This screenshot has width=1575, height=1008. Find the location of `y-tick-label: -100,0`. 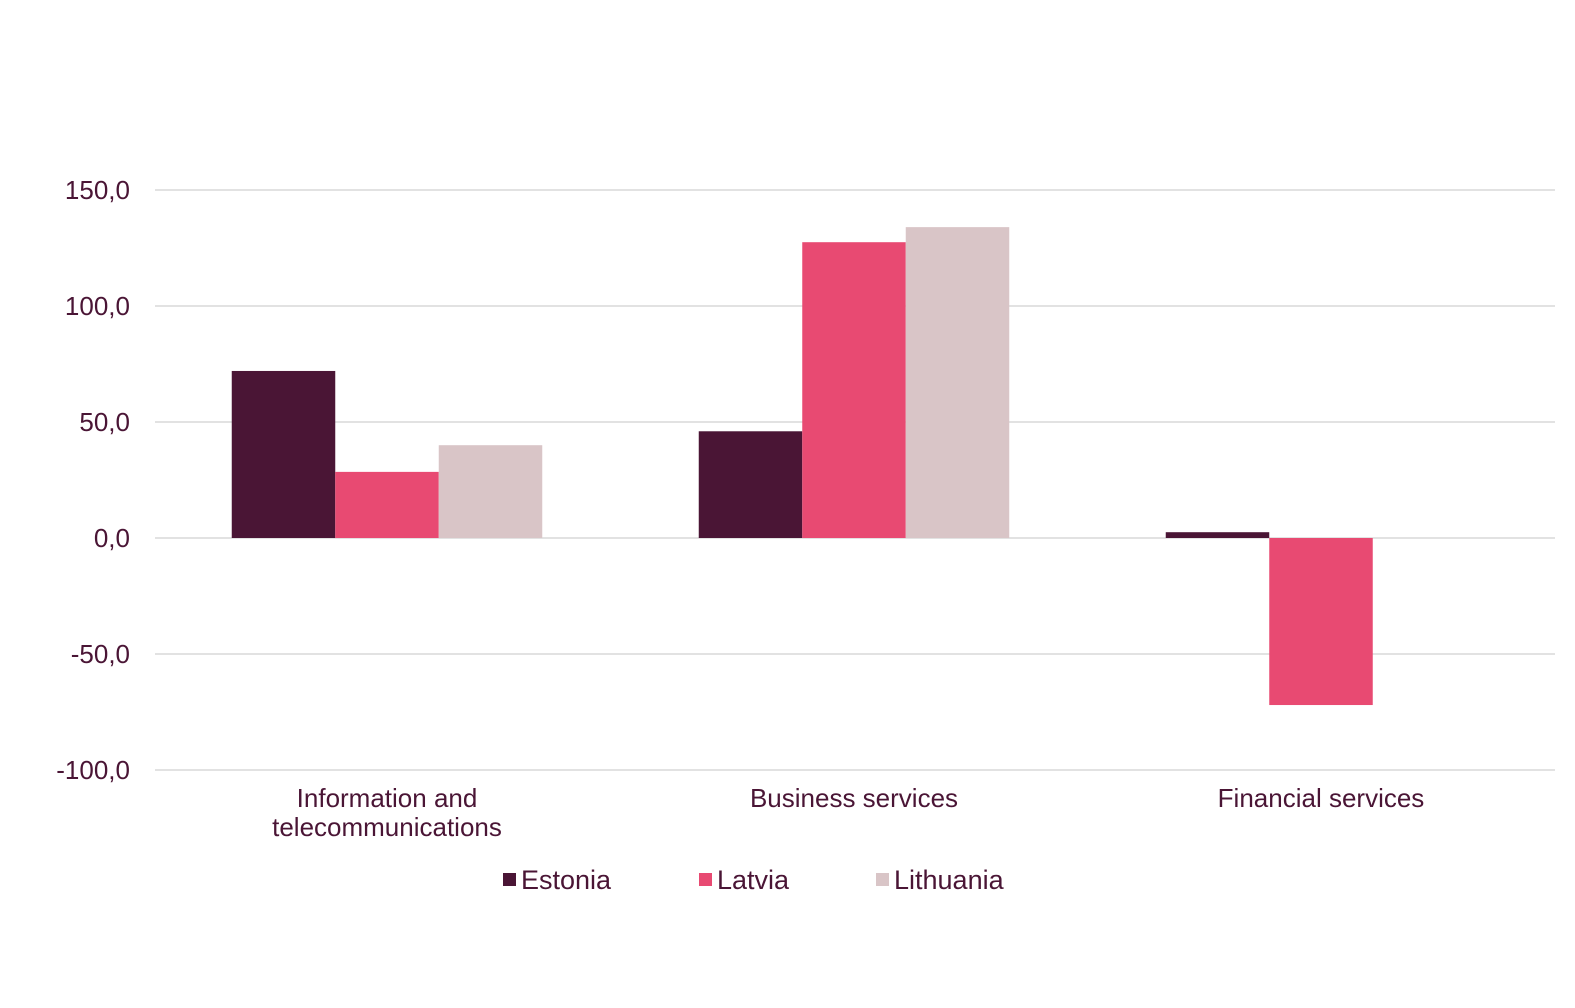

y-tick-label: -100,0 is located at coordinates (93, 770).